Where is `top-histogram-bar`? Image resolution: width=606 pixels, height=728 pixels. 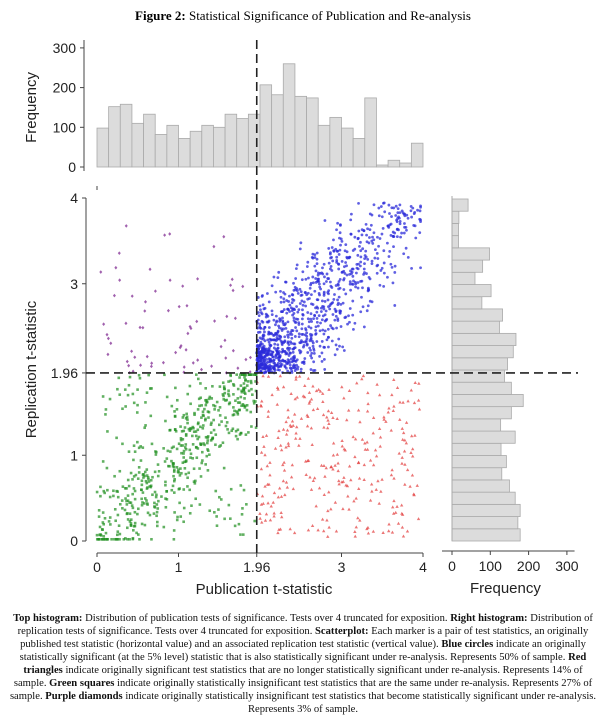
top-histogram-bar is located at coordinates (114, 137).